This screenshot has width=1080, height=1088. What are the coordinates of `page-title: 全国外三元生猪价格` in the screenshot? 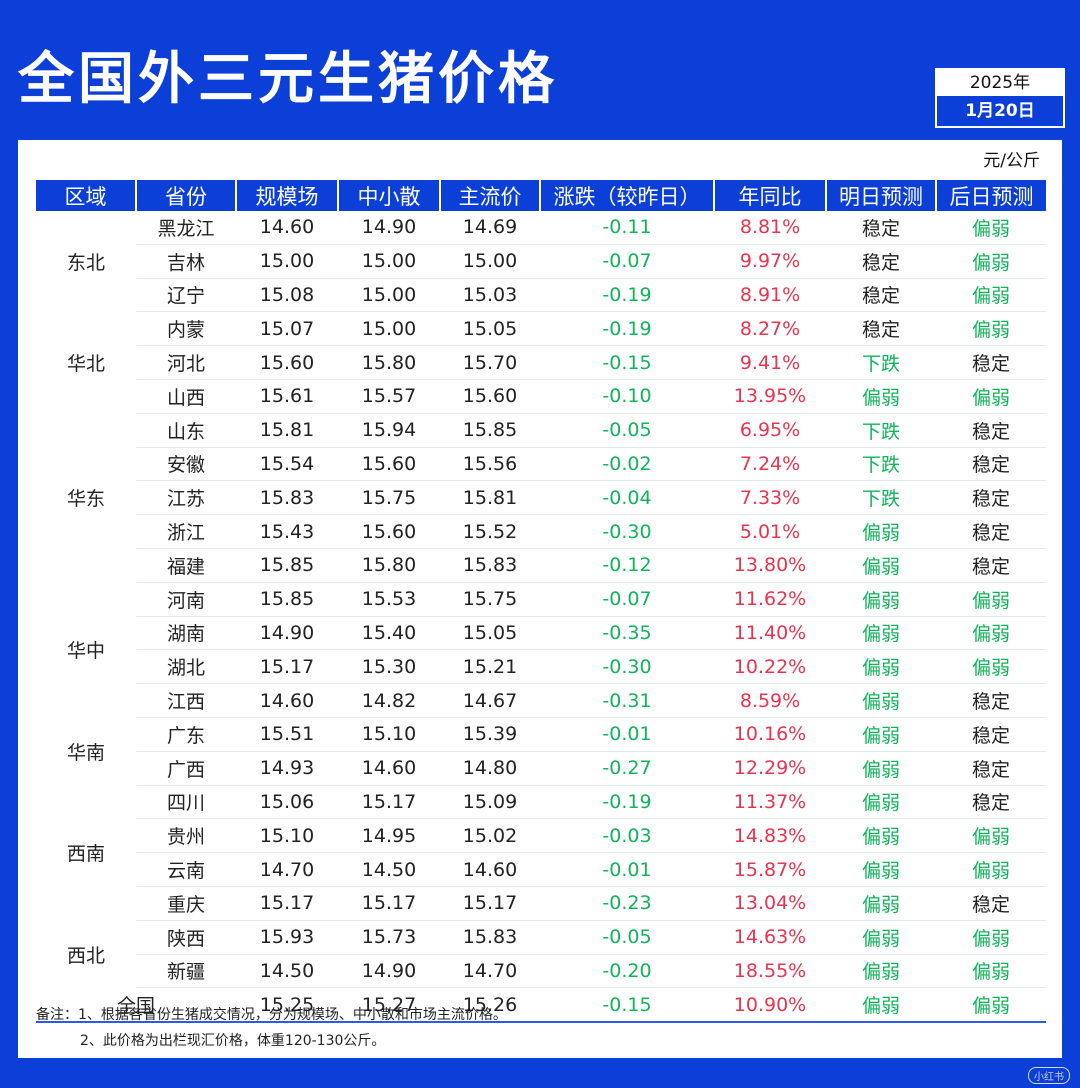 It's located at (288, 79).